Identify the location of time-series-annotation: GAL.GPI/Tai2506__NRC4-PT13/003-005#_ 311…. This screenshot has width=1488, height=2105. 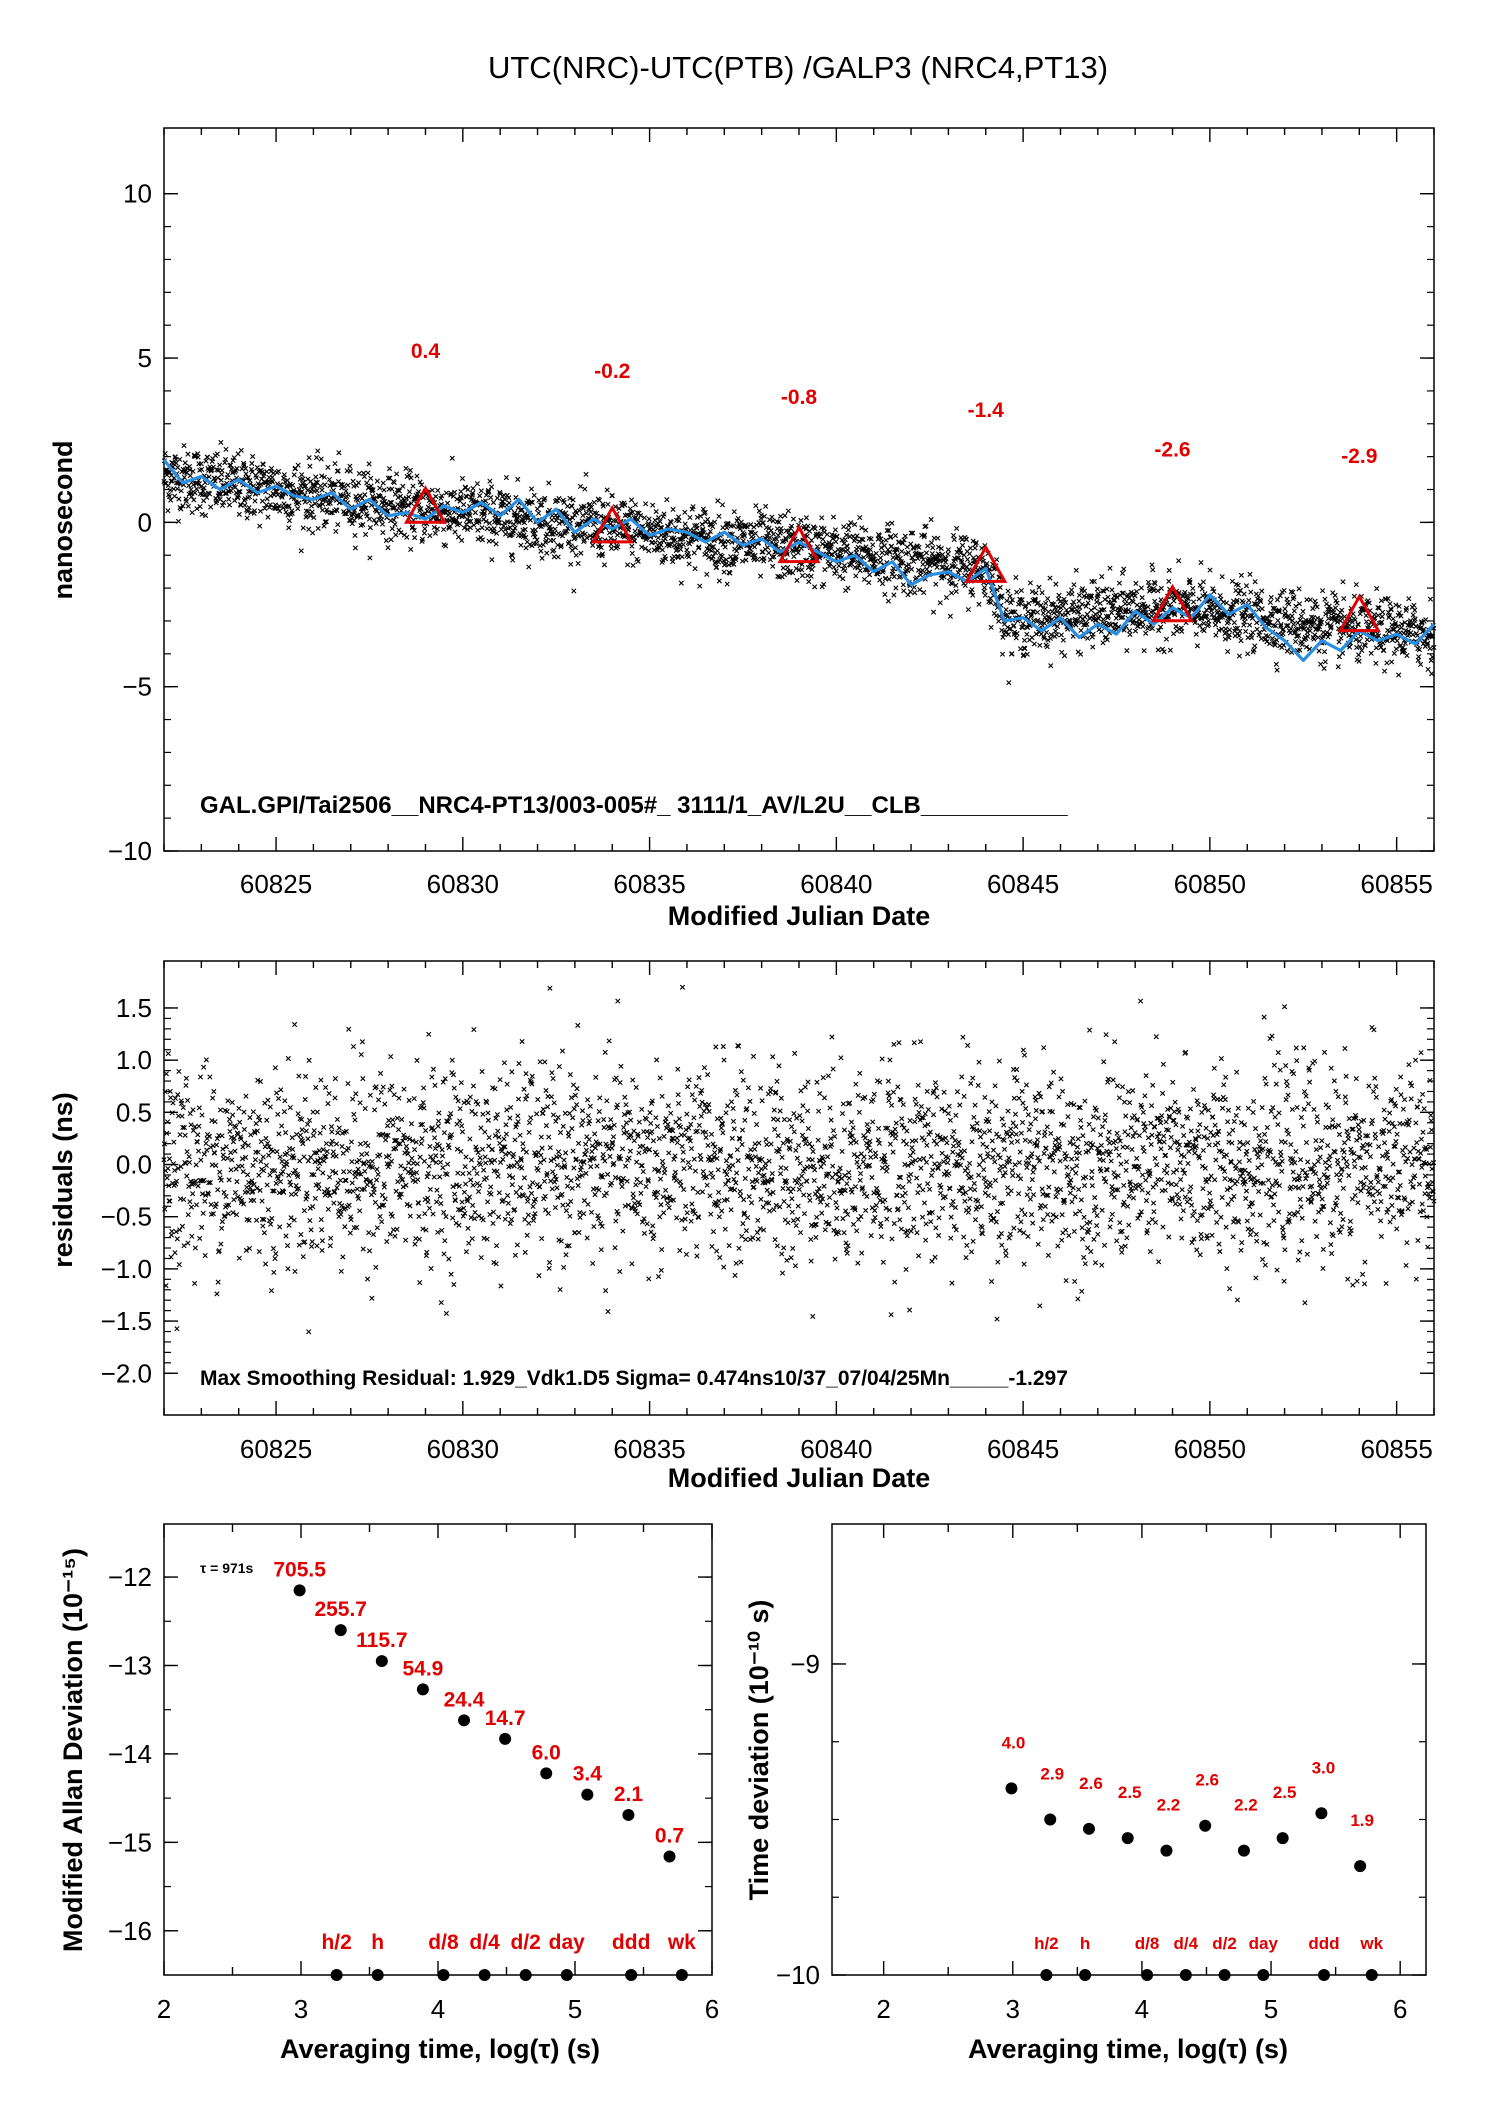
(634, 805).